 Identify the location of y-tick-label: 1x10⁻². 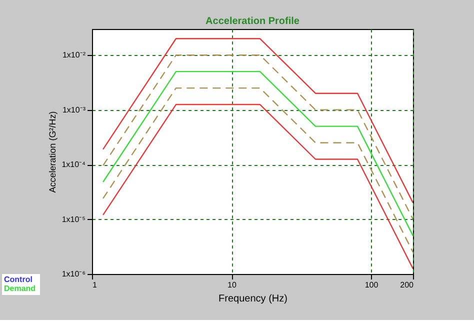
(74, 55).